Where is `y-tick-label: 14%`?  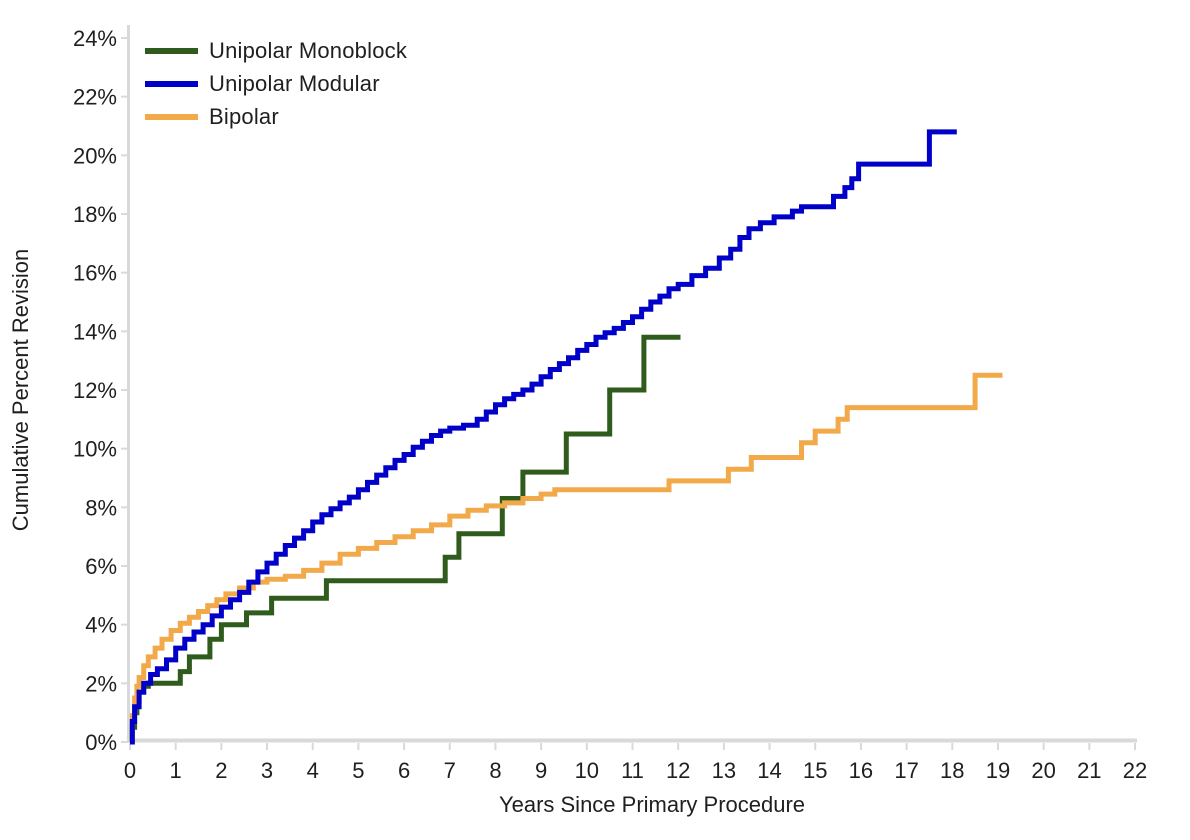 y-tick-label: 14% is located at coordinates (95, 331).